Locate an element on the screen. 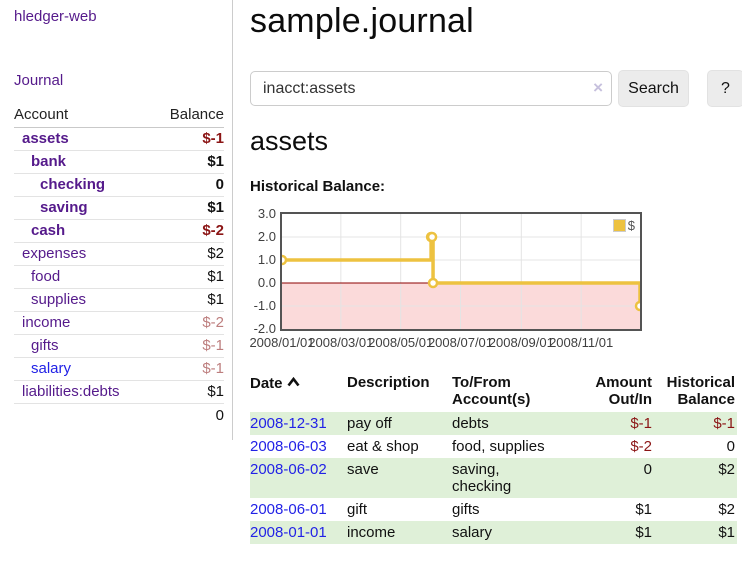  register-row: 2008-12-31 pay off debts $-1 $-1 is located at coordinates (493, 423).